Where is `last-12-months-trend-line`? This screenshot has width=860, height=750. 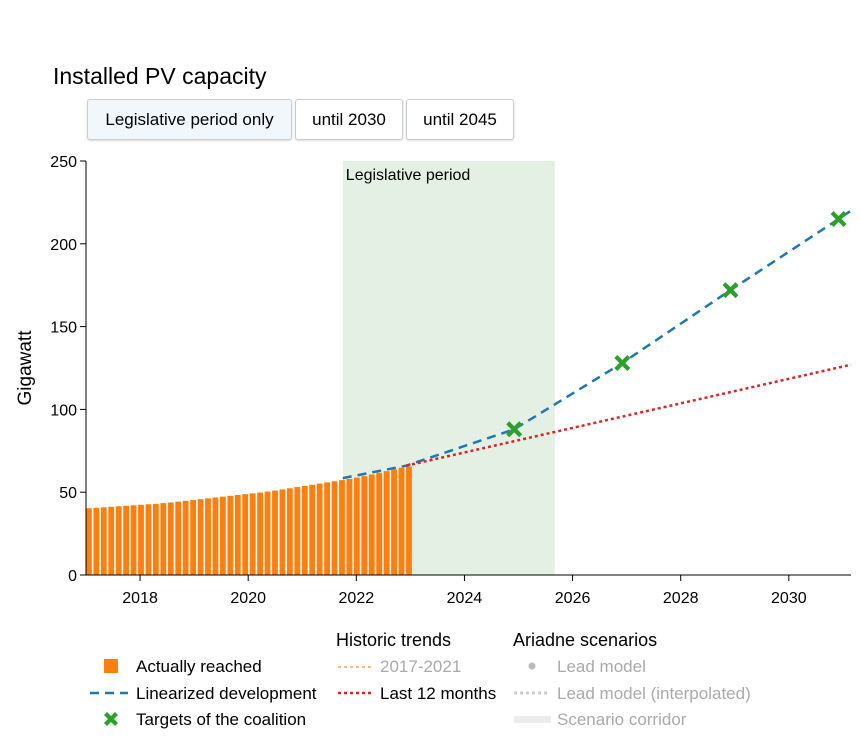
last-12-months-trend-line is located at coordinates (628, 415).